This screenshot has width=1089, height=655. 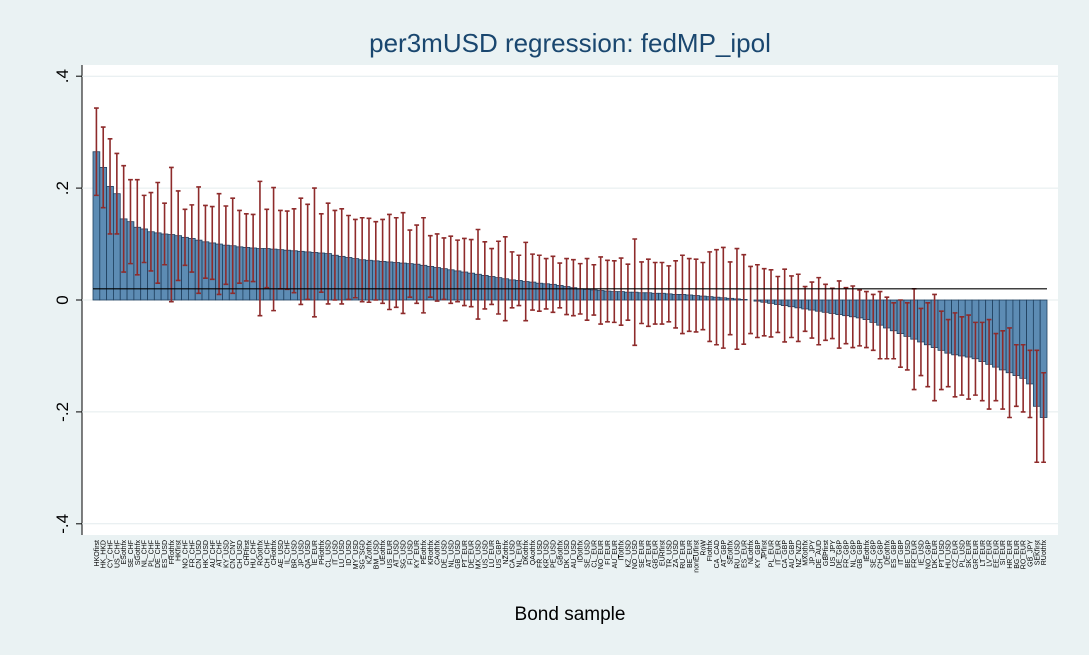 I want to click on x-tick-label: KY_EUR, so click(x=417, y=554).